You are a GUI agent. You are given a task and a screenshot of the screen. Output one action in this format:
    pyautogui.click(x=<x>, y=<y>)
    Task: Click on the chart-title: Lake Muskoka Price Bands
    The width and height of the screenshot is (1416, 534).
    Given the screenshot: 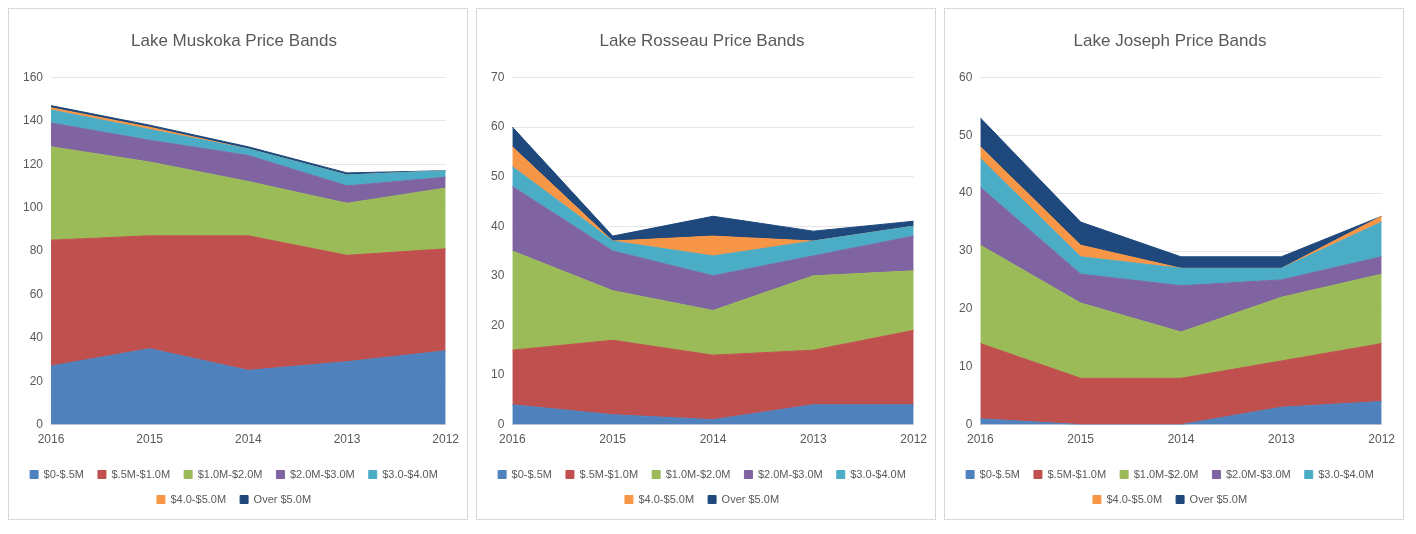 What is the action you would take?
    pyautogui.click(x=234, y=40)
    